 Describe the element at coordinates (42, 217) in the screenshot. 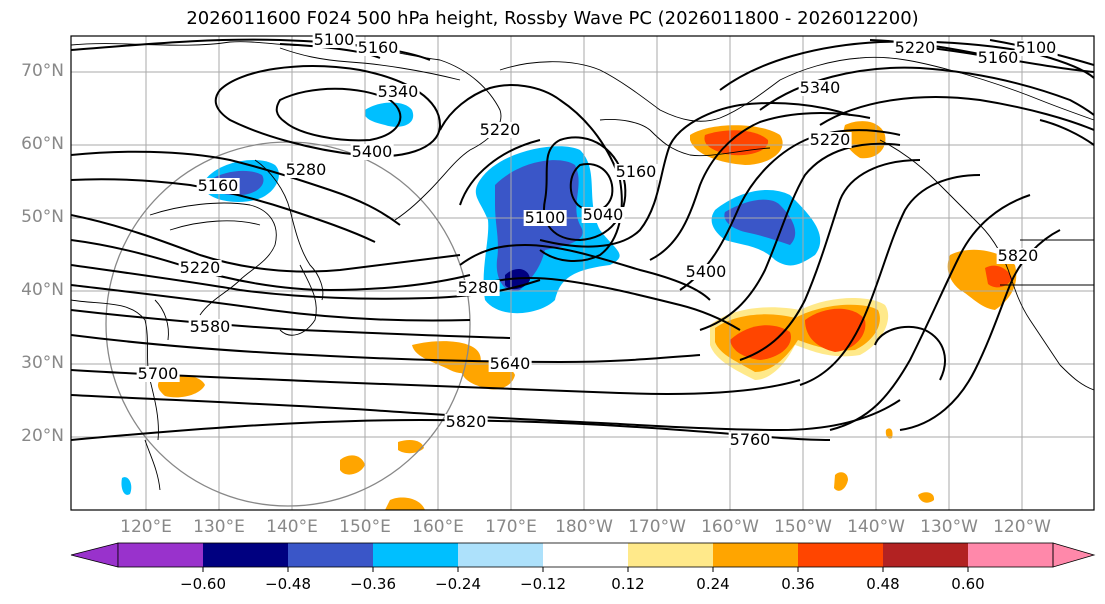

I see `lat-label-50n: 50°N` at that location.